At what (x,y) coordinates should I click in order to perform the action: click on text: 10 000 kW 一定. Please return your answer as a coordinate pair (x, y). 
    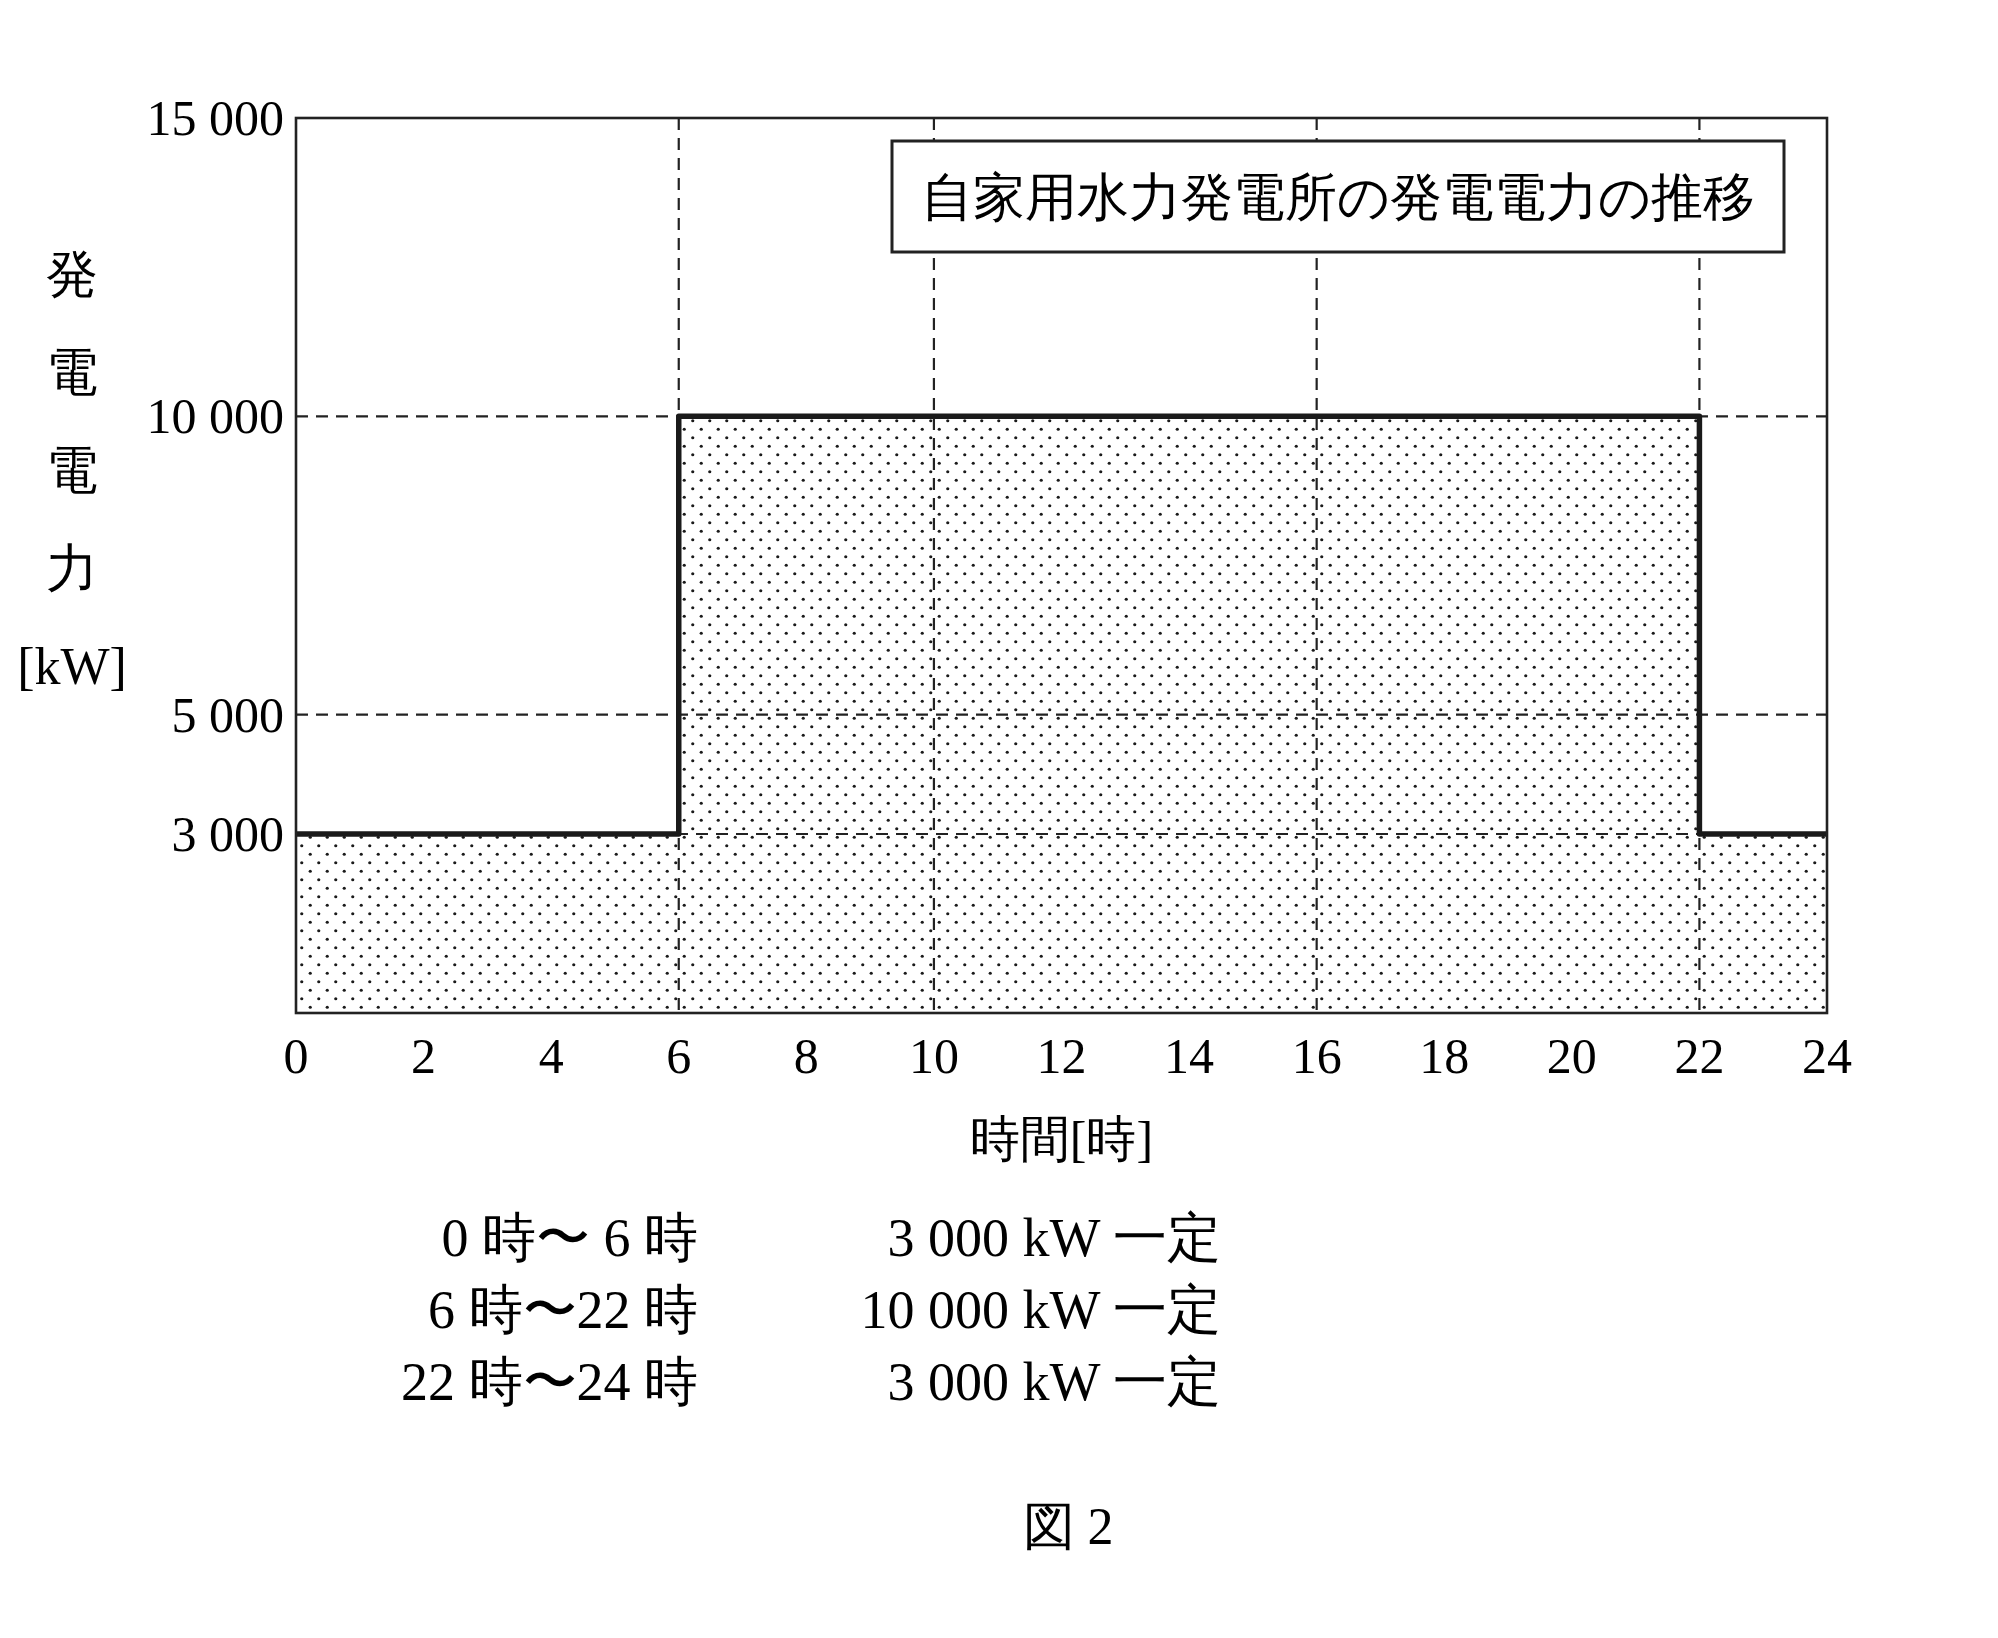
    Looking at the image, I should click on (1040, 1310).